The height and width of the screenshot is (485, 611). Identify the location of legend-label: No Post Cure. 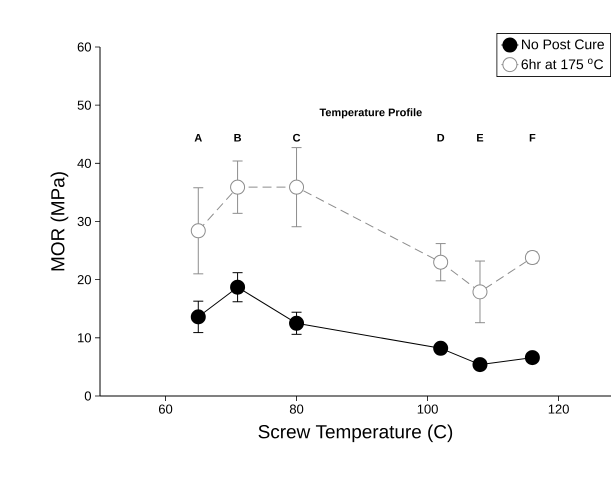
(563, 44).